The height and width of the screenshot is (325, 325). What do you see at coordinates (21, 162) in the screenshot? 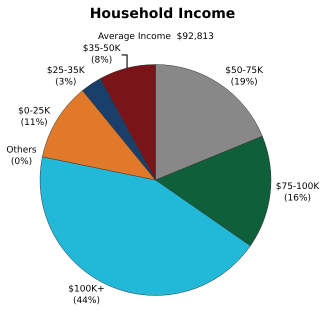
I see `text: (0%)` at bounding box center [21, 162].